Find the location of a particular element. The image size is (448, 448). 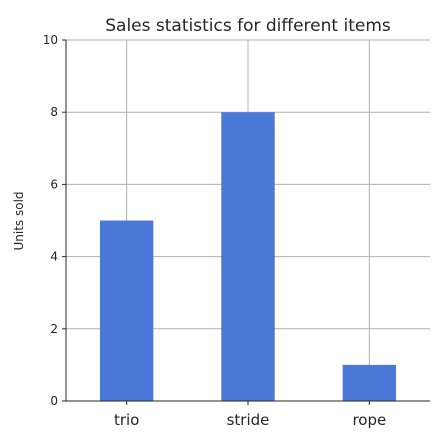

bar-trio is located at coordinates (126, 311).